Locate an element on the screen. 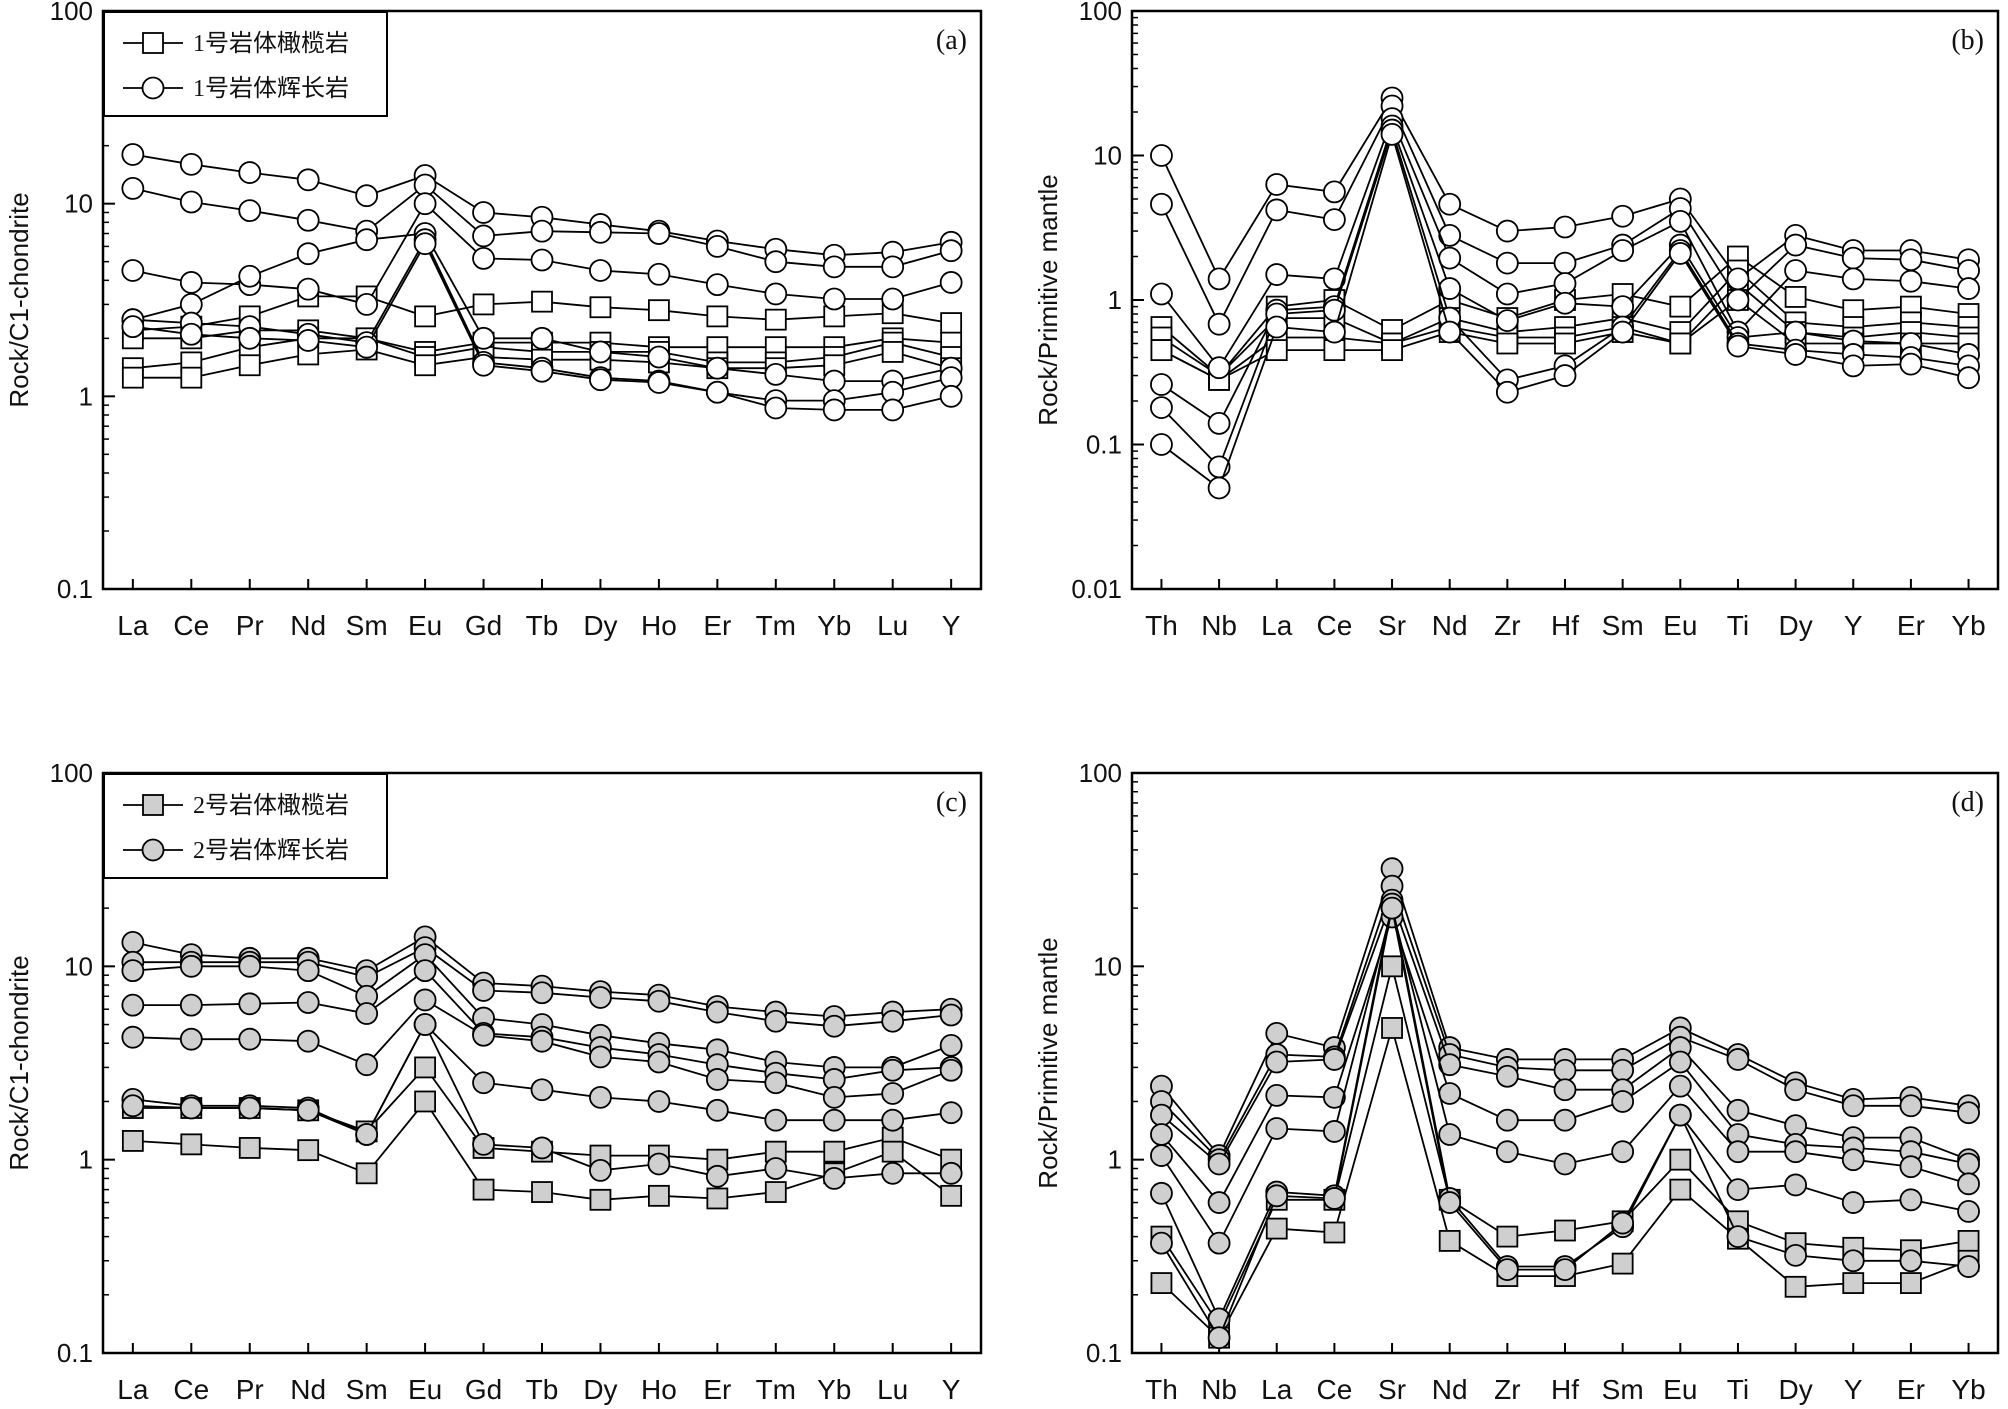  x-tick-label-Eu: Eu is located at coordinates (1680, 625).